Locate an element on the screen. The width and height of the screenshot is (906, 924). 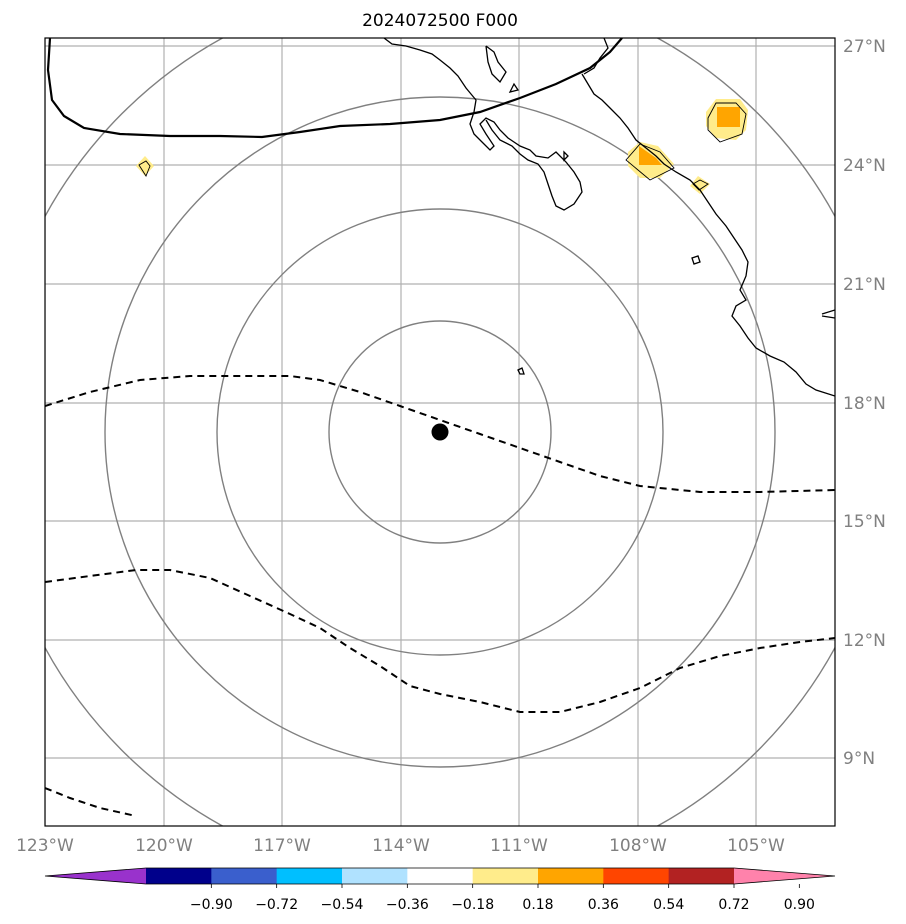
longitude-tick-label: 114°W is located at coordinates (401, 846).